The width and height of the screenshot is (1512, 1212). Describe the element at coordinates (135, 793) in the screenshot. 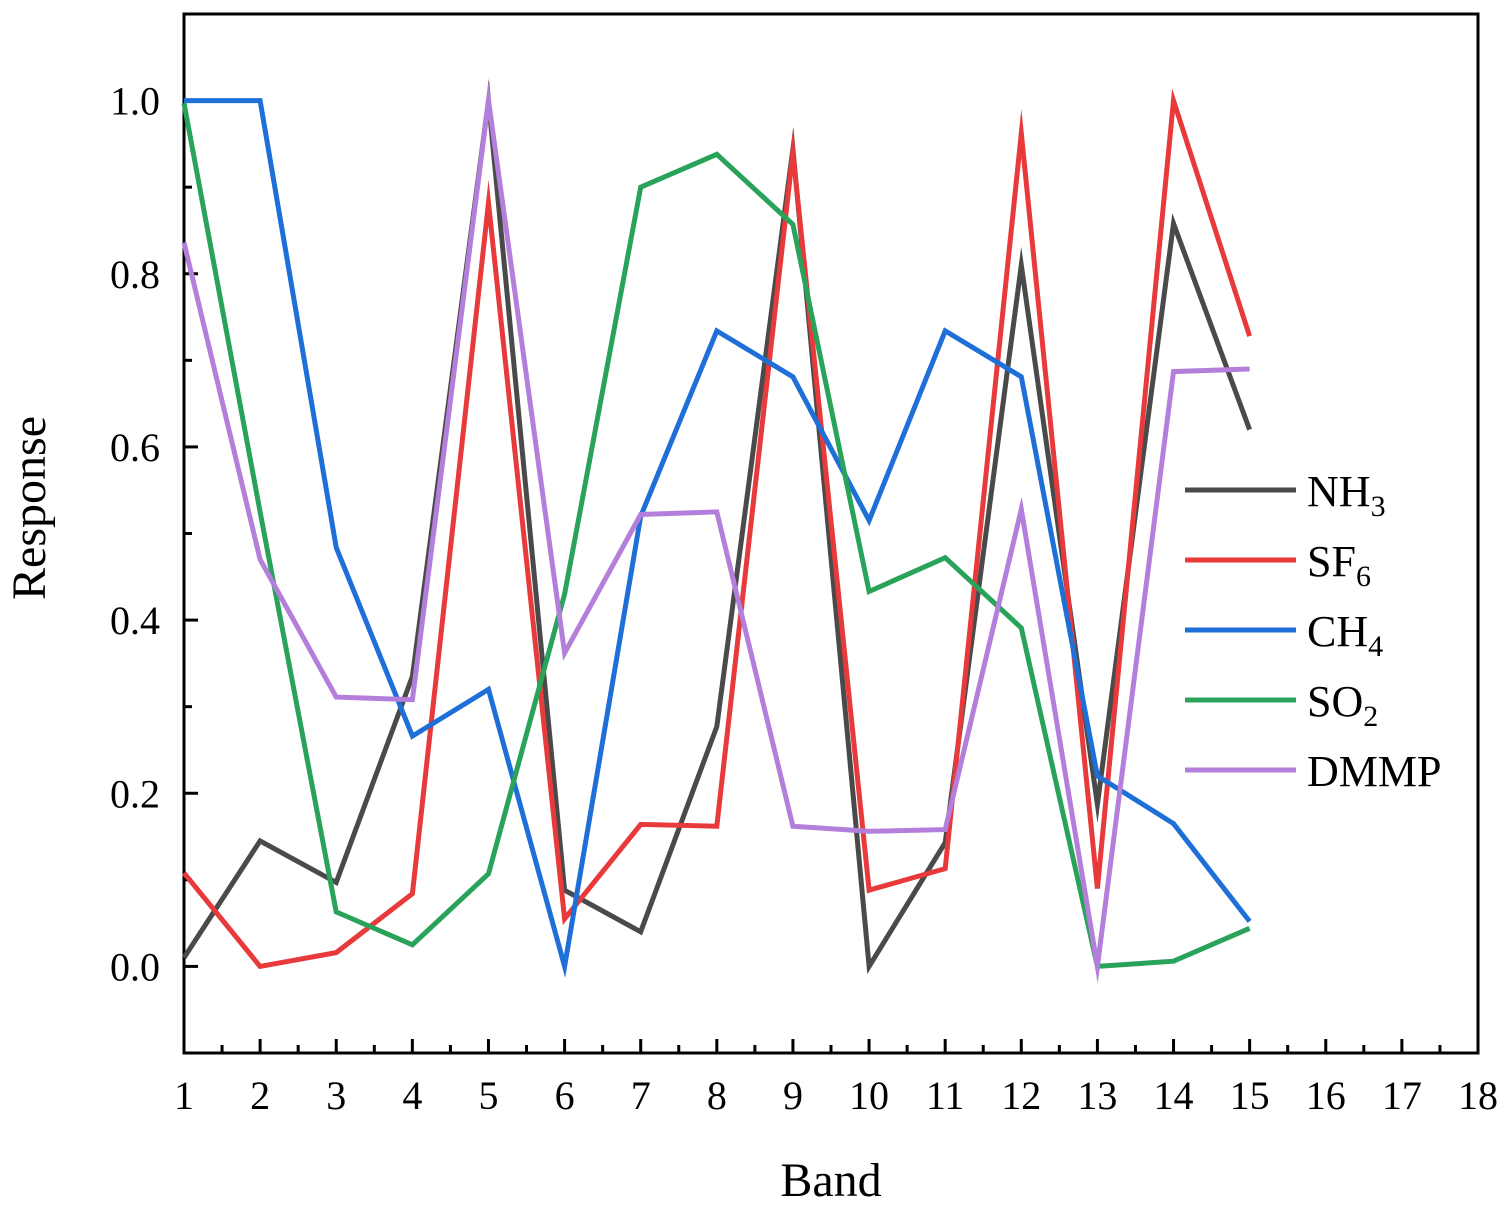

I see `y-tick-label: 0.2` at that location.